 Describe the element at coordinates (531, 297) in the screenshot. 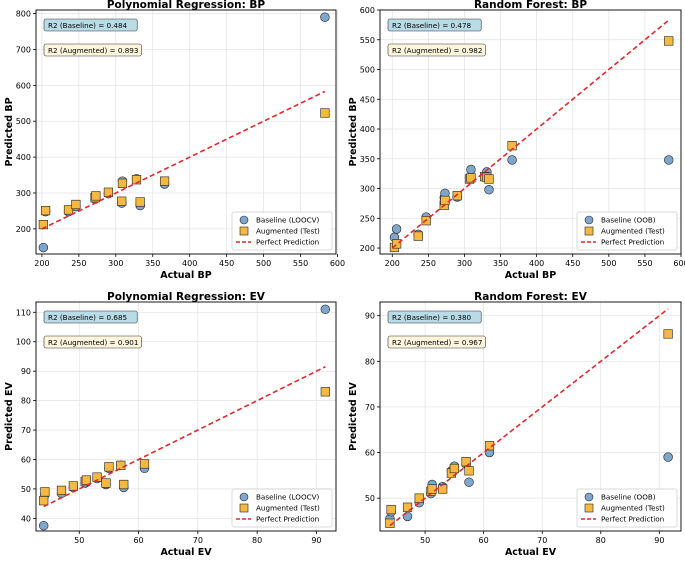

I see `chart-title: Random Forest: EV` at that location.